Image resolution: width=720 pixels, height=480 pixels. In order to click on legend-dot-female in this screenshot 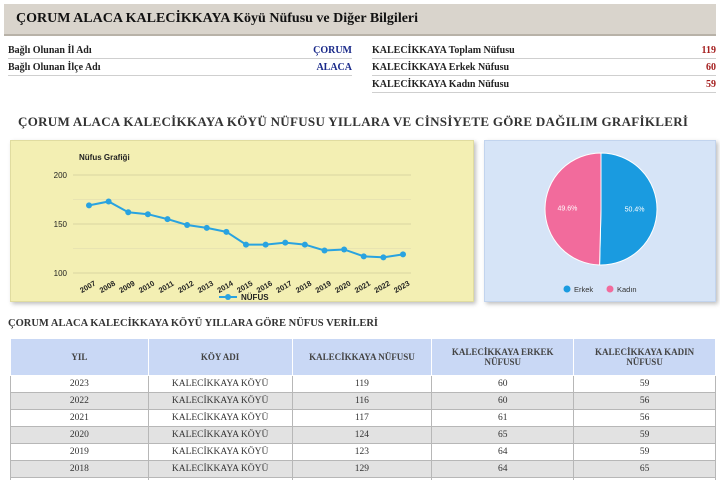, I will do `click(610, 289)`.